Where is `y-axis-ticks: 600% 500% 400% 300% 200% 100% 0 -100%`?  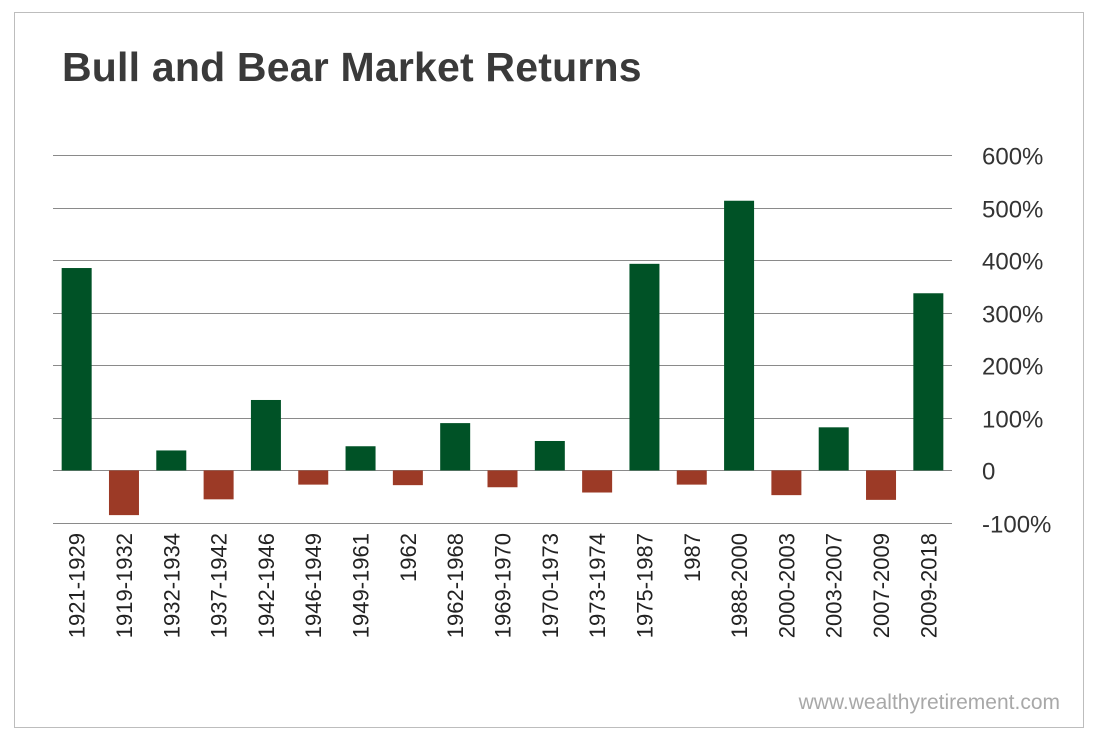
y-axis-ticks: 600% 500% 400% 300% 200% 100% 0 -100% is located at coordinates (1016, 341).